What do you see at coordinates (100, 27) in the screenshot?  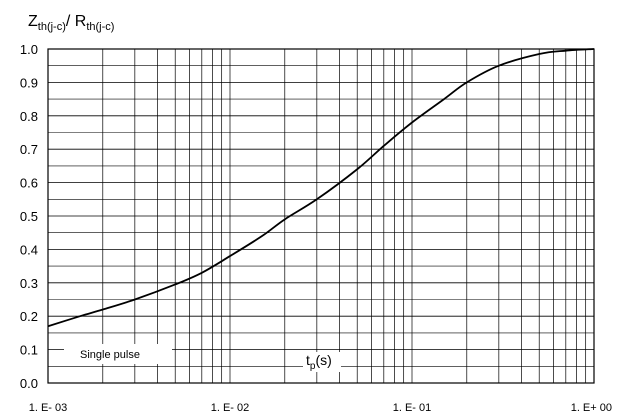 I see `y-axis-label-sub2: th(j-c)` at bounding box center [100, 27].